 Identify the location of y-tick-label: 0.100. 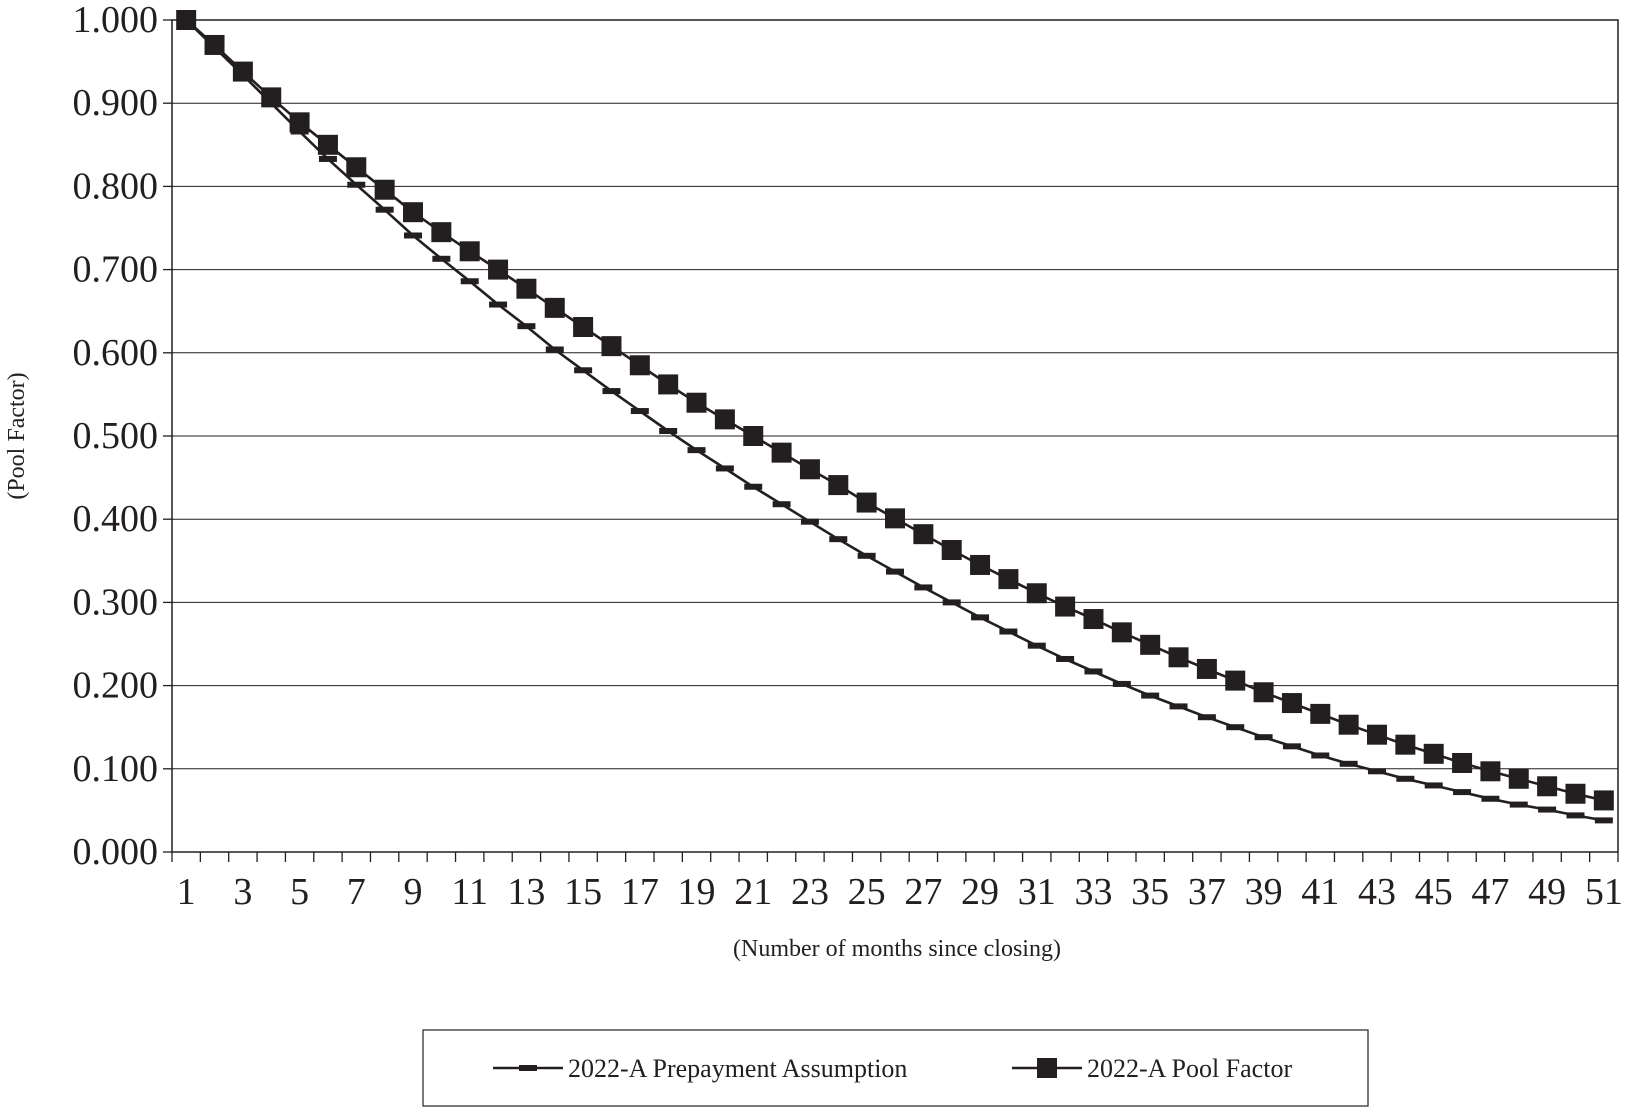
(116, 769).